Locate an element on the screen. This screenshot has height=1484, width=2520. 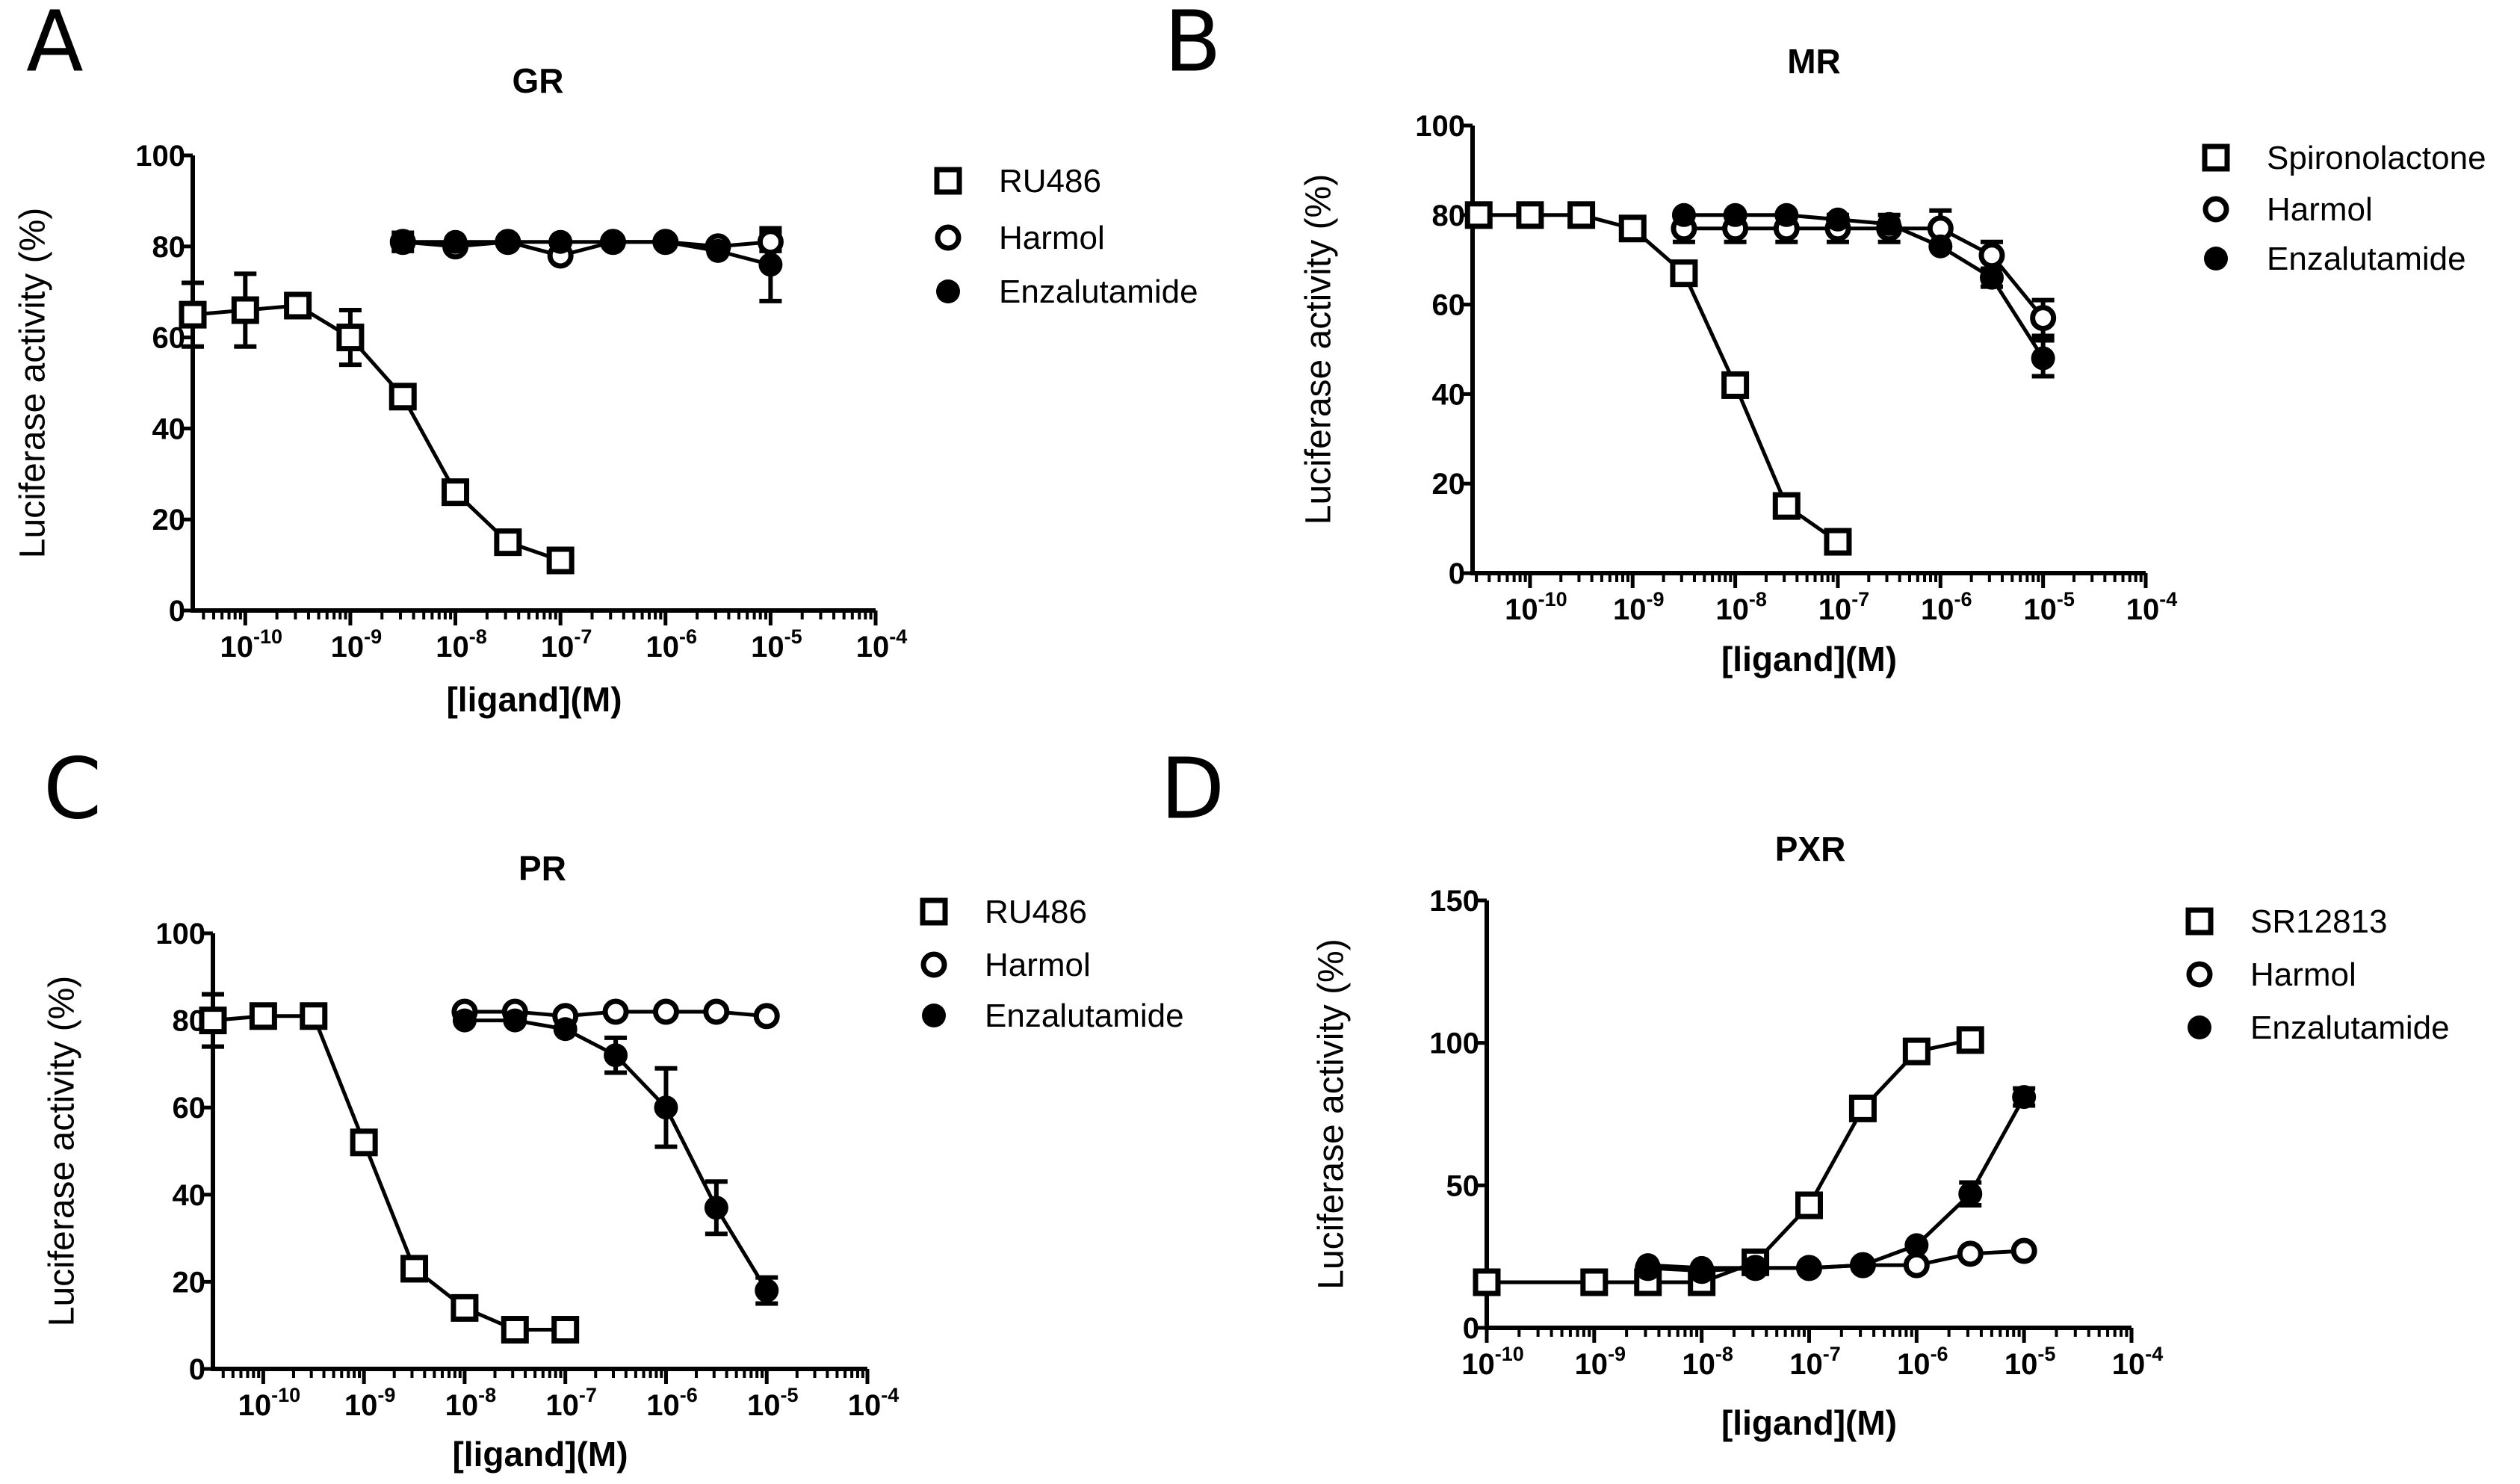
legend-label: Spironolactone is located at coordinates (2376, 158).